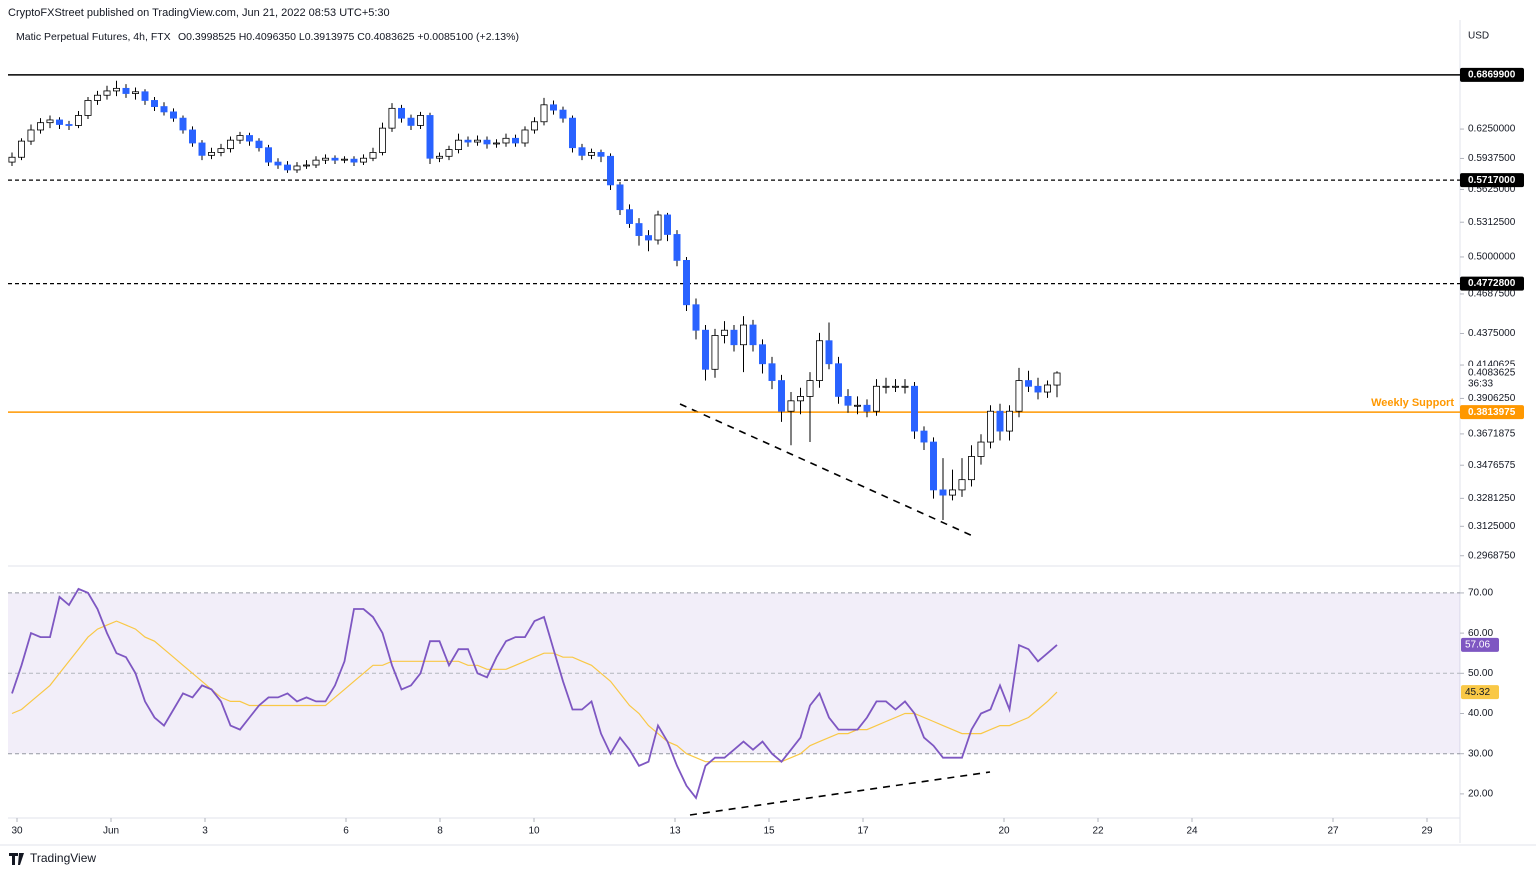 The image size is (1536, 874). I want to click on x-tick-label: Jun, so click(111, 831).